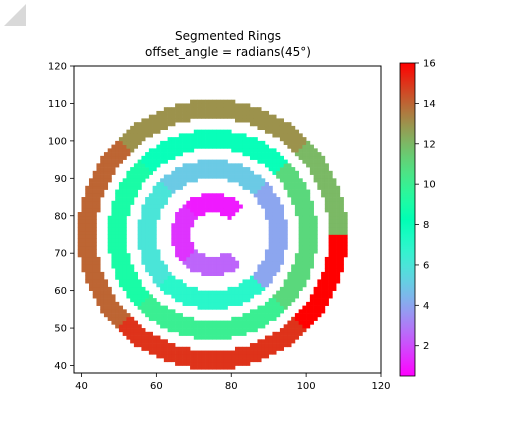 The width and height of the screenshot is (519, 446). Describe the element at coordinates (57, 141) in the screenshot. I see `y-tick-label: 100` at that location.